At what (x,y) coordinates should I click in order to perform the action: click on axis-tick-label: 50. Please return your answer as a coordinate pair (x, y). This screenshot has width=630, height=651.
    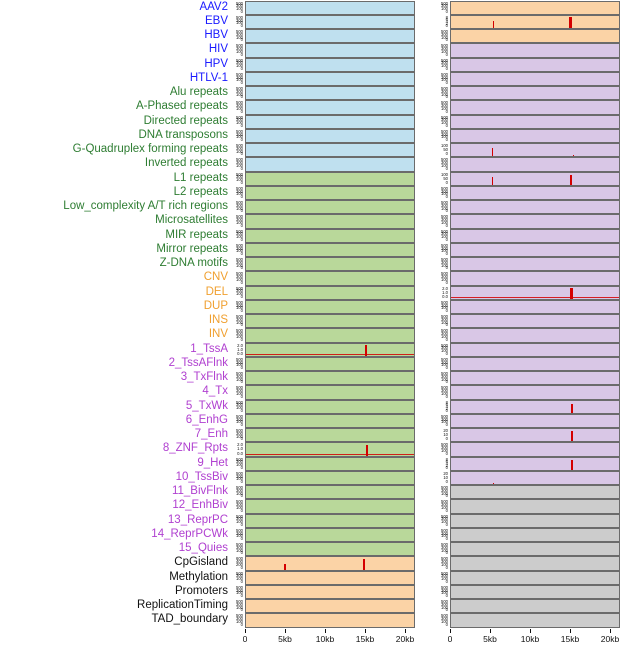
    Looking at the image, I should click on (445, 178).